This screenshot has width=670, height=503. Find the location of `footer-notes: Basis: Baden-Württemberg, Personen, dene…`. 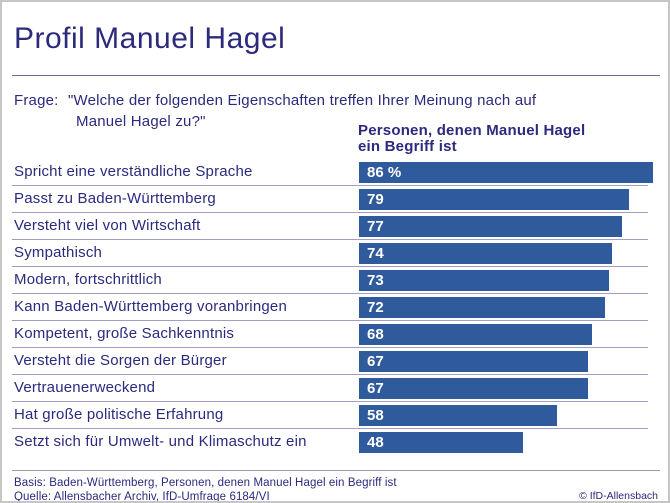

footer-notes: Basis: Baden-Württemberg, Personen, dene… is located at coordinates (205, 489).